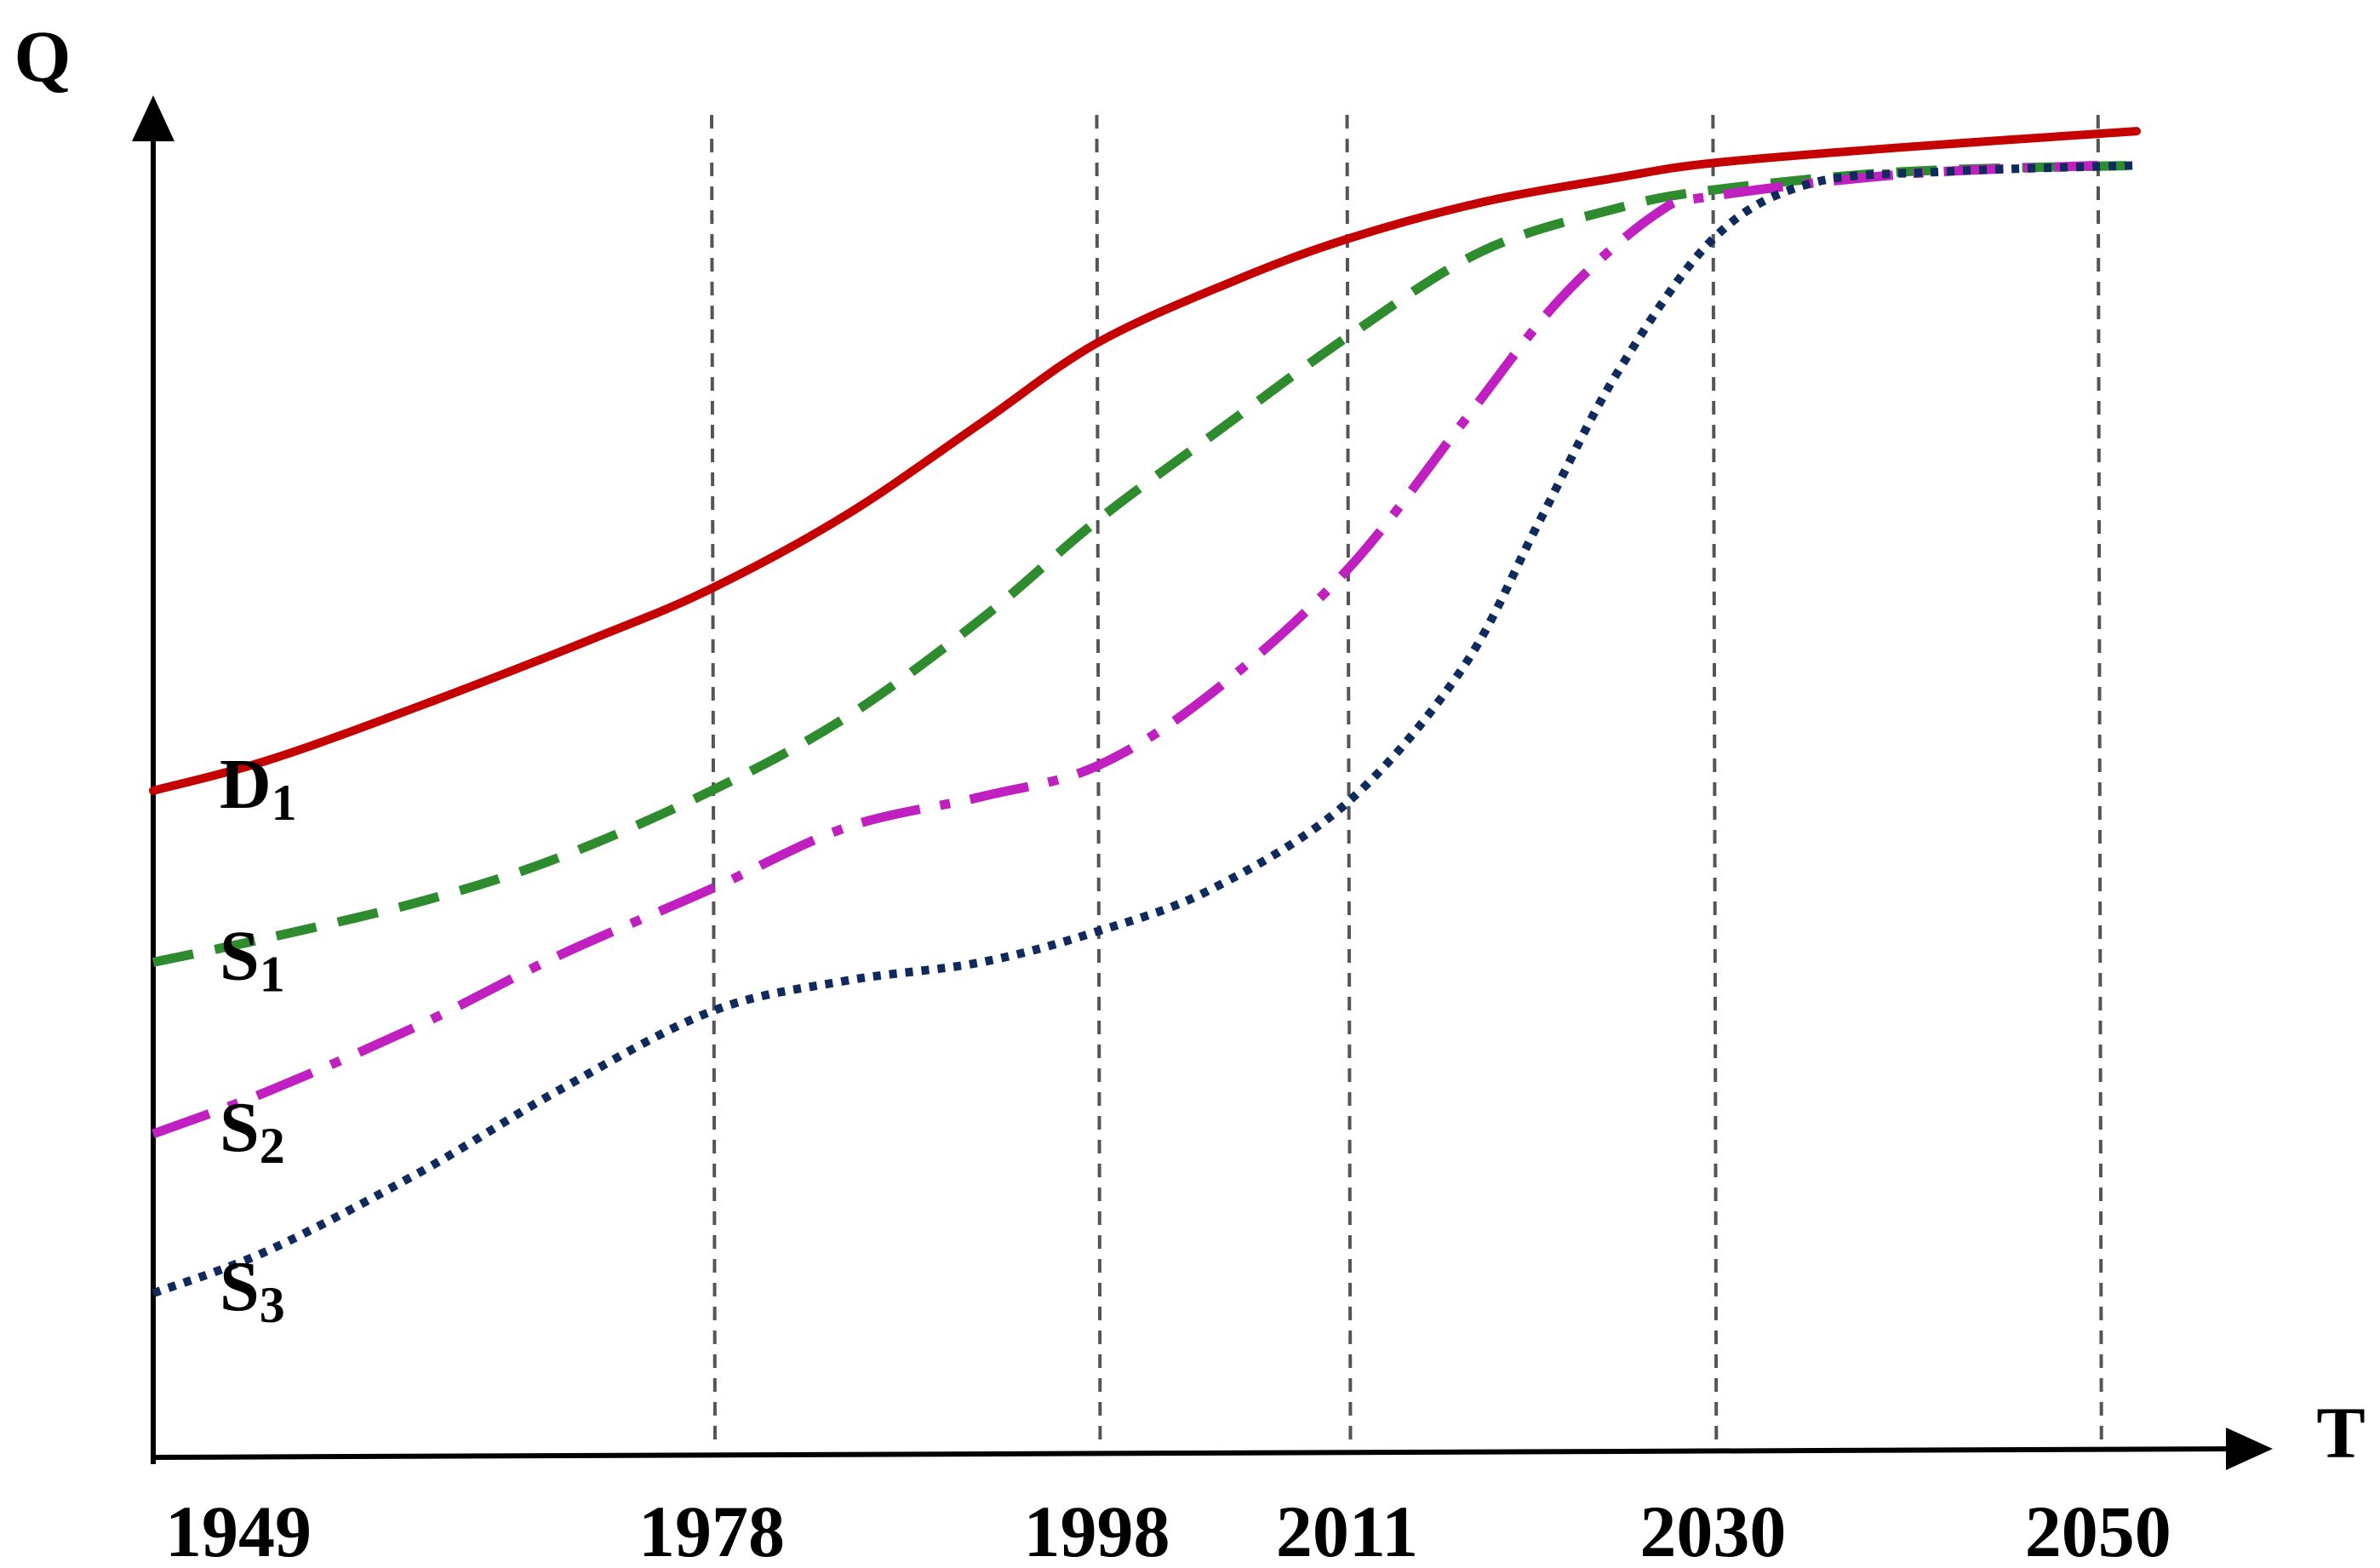  Describe the element at coordinates (1715, 781) in the screenshot. I see `reference-line-2030` at that location.